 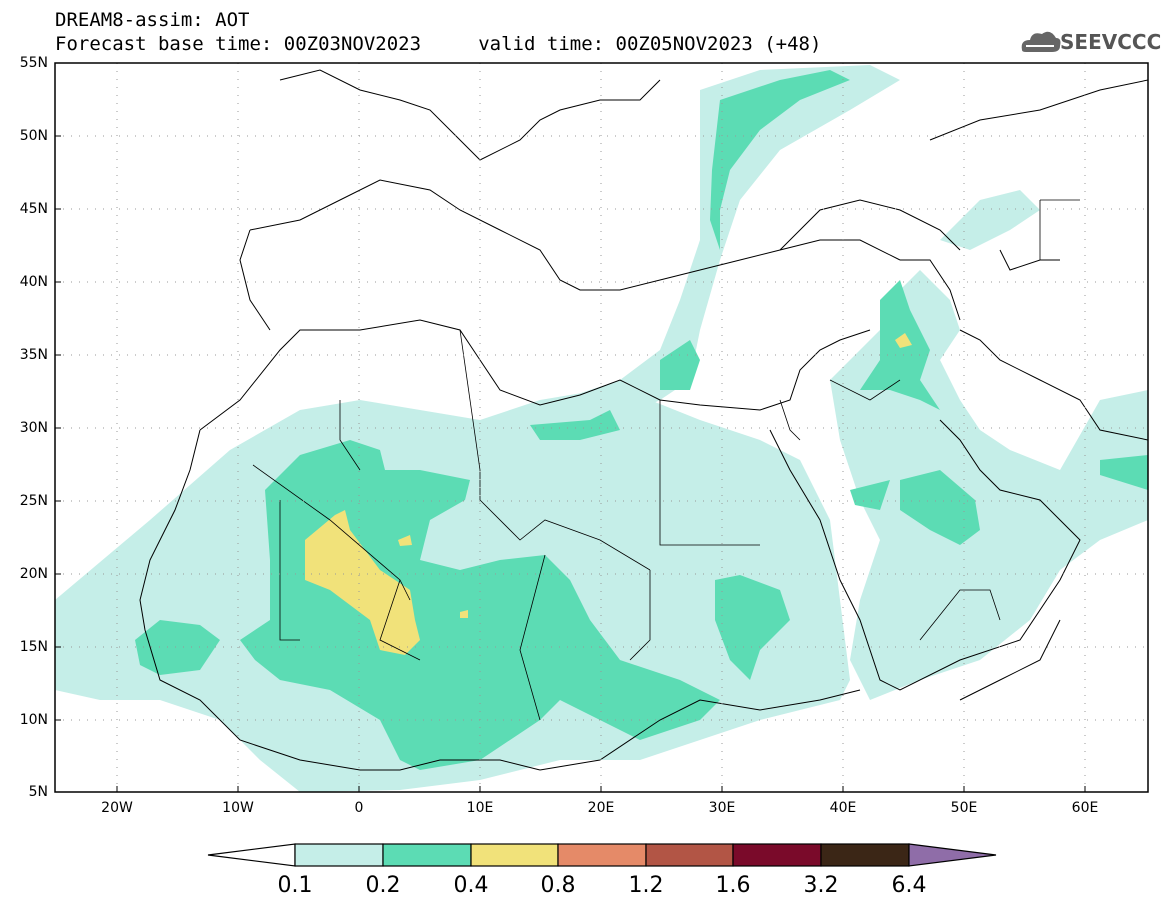 I want to click on colorbar-label: 3.2, so click(x=821, y=885).